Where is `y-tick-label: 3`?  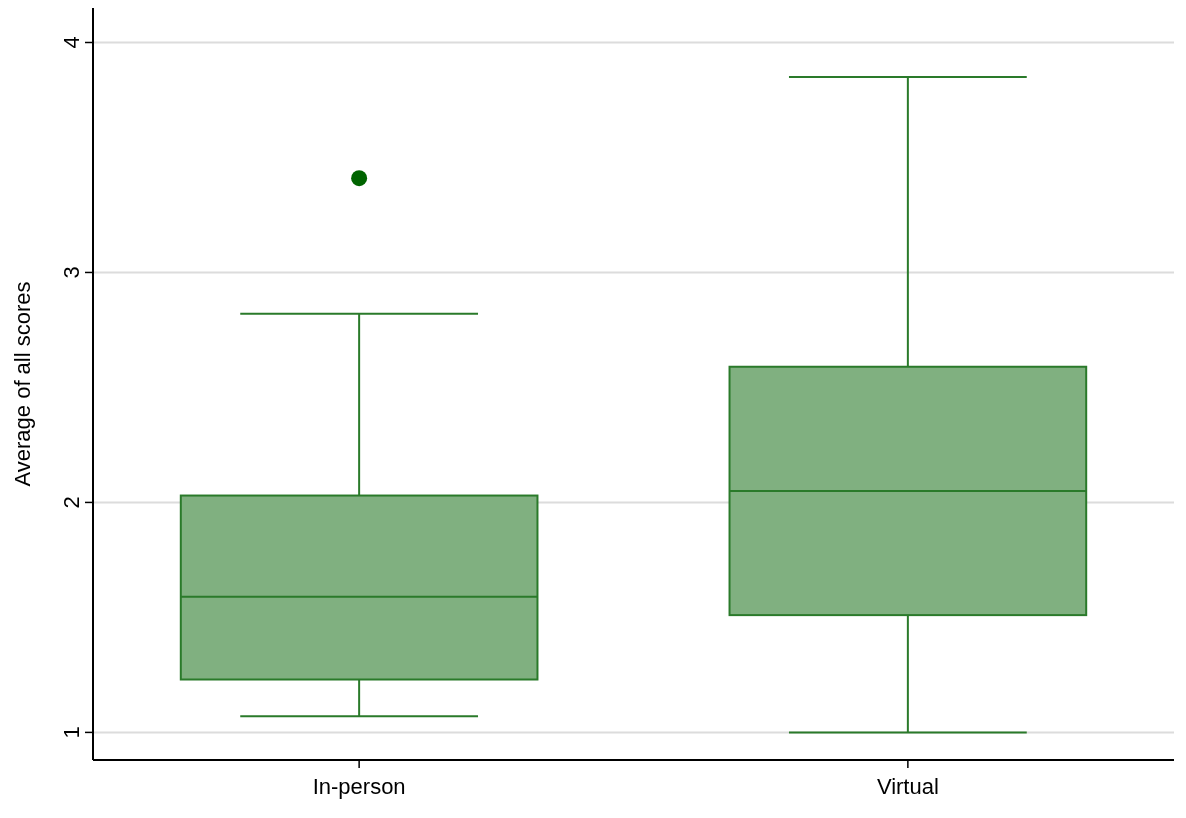
y-tick-label: 3 is located at coordinates (71, 272).